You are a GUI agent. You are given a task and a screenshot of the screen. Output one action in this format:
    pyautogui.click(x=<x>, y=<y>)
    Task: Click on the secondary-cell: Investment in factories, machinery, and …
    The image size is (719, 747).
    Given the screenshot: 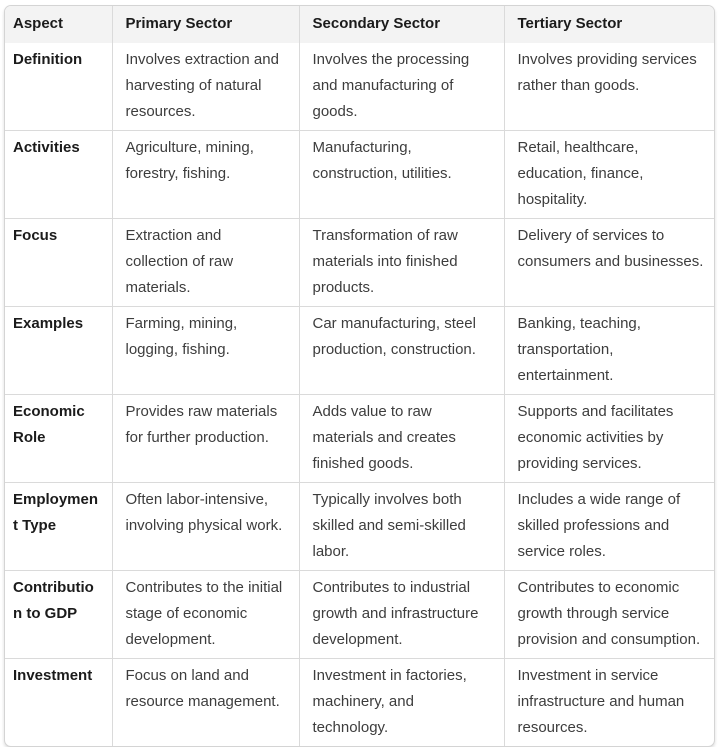 What is the action you would take?
    pyautogui.click(x=402, y=702)
    